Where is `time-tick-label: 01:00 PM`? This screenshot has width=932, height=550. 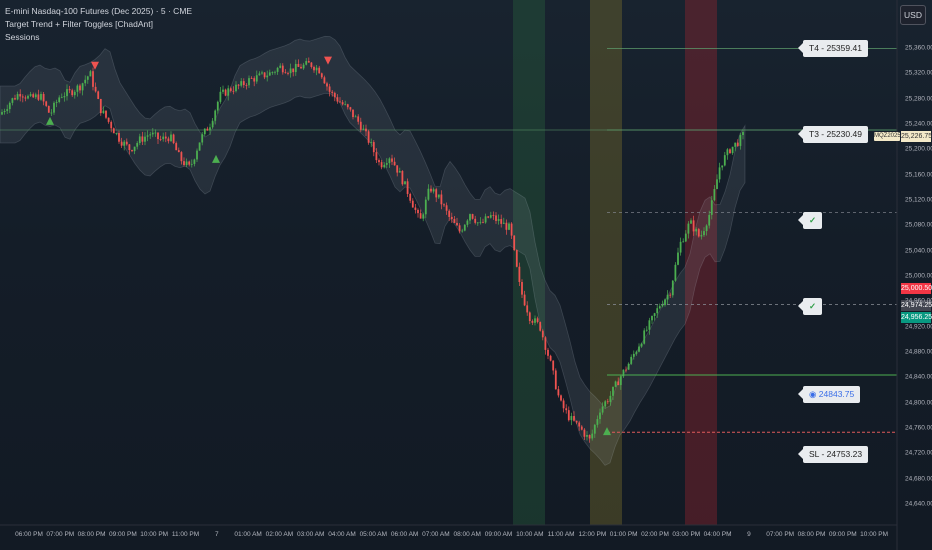
time-tick-label: 01:00 PM is located at coordinates (623, 534).